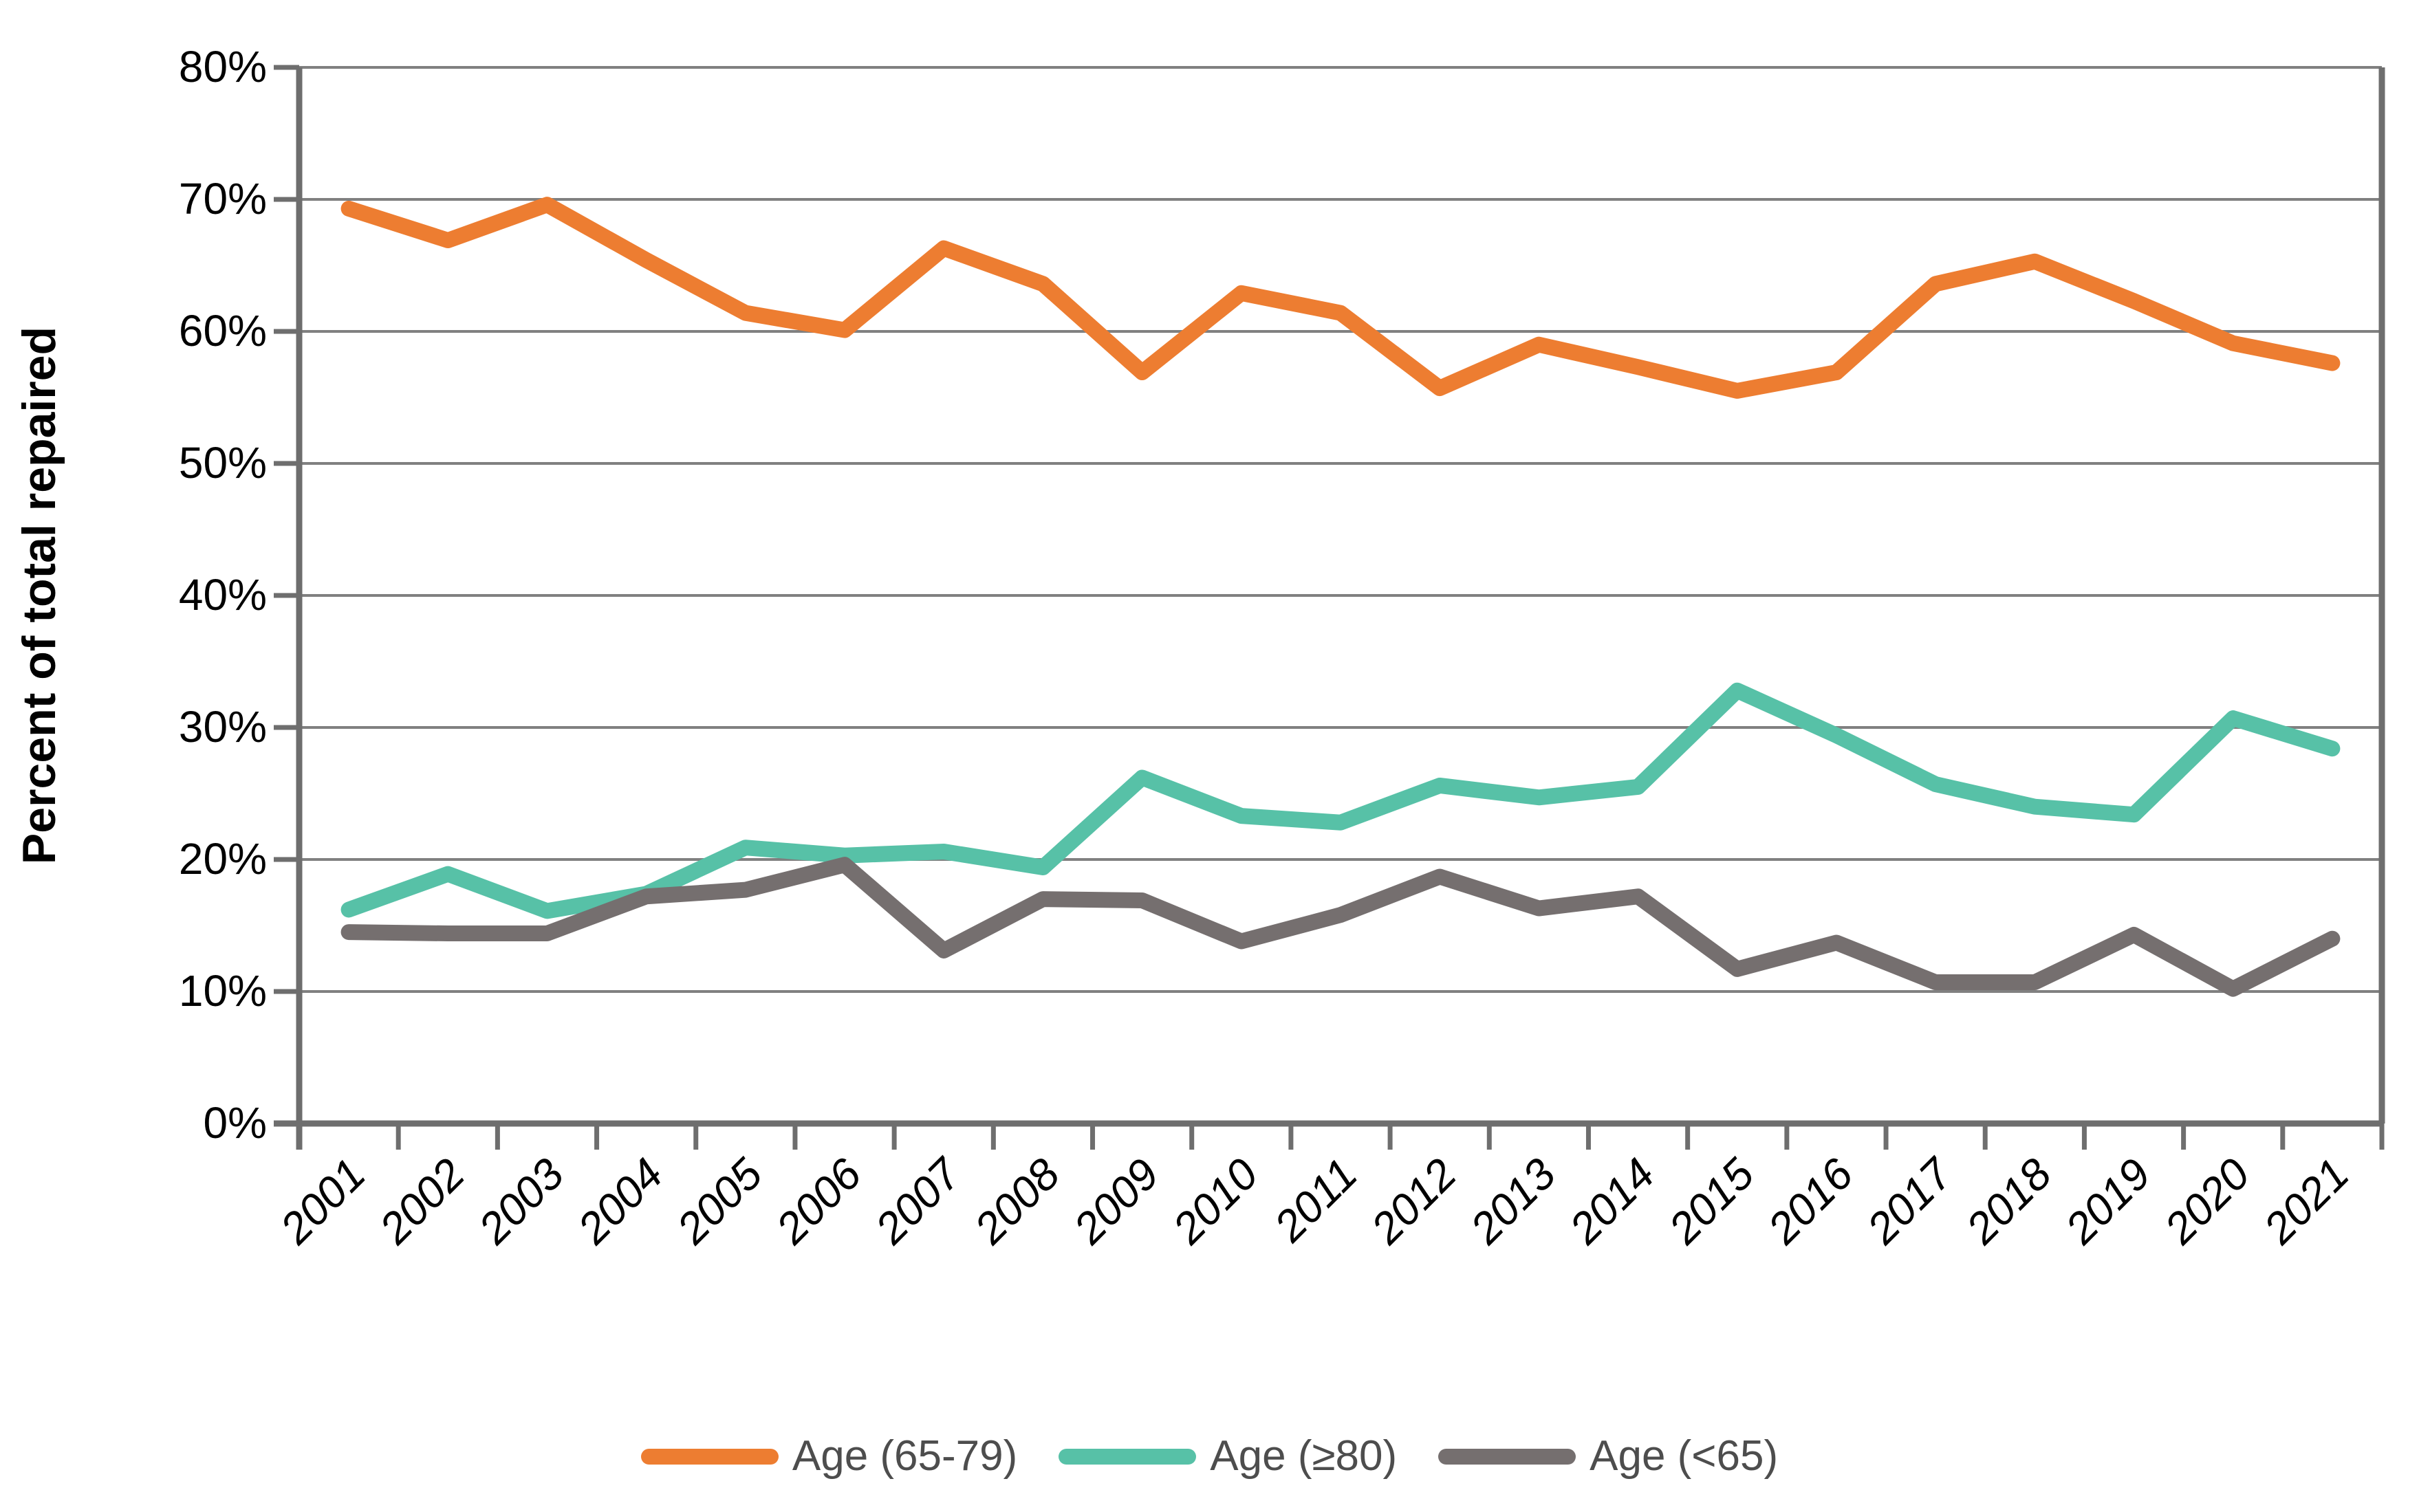  I want to click on x-tick-label: 2020, so click(2206, 1201).